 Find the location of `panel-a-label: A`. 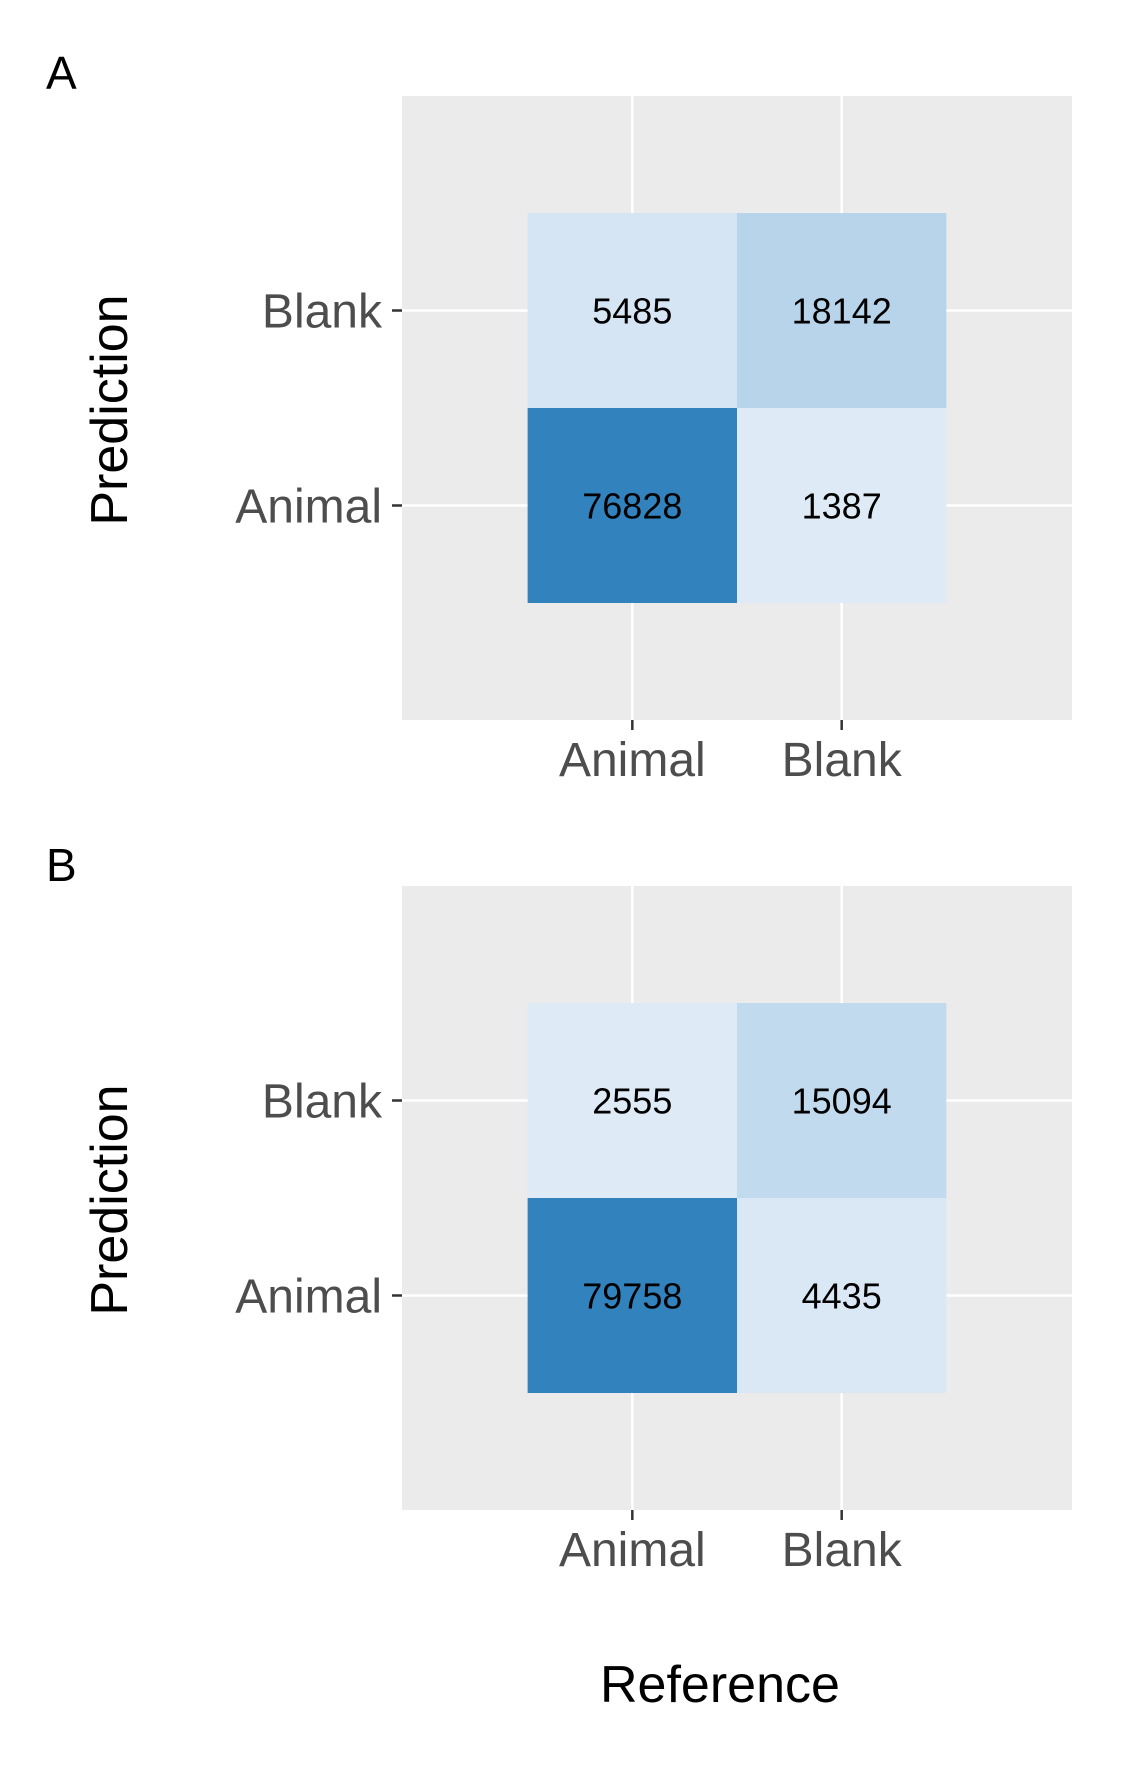

panel-a-label: A is located at coordinates (61, 73).